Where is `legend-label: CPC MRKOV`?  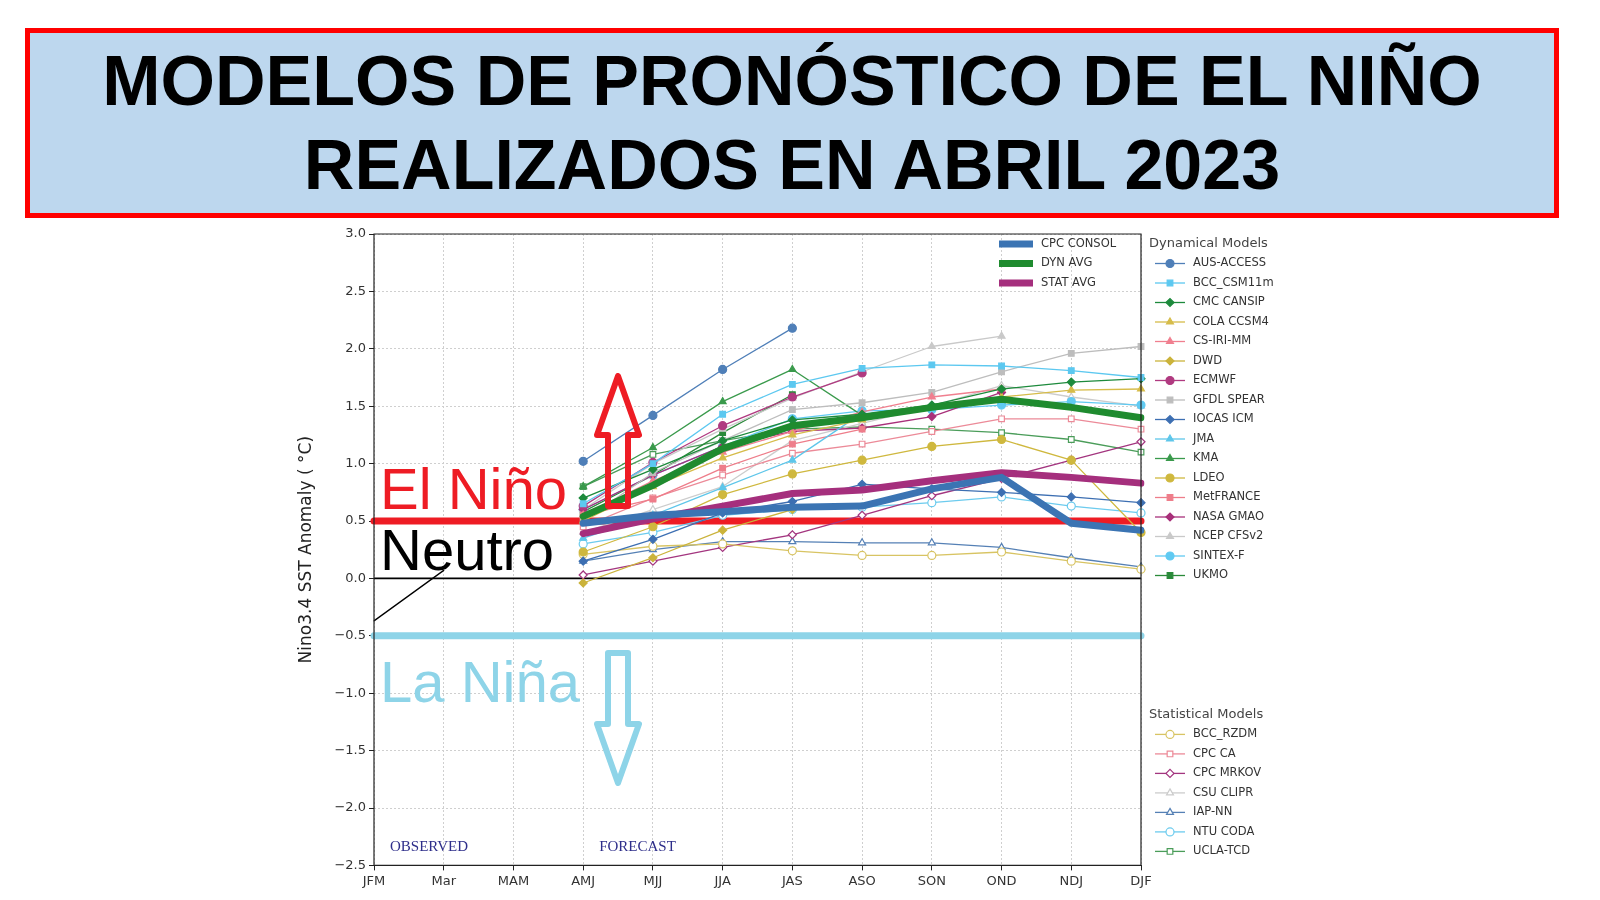
legend-label: CPC MRKOV is located at coordinates (1227, 772).